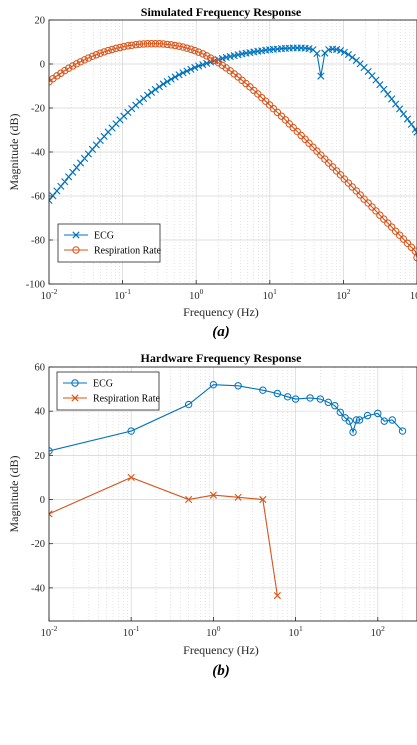 Image resolution: width=417 pixels, height=745 pixels. Describe the element at coordinates (222, 358) in the screenshot. I see `chart-title: Hardware Frequency Response` at that location.